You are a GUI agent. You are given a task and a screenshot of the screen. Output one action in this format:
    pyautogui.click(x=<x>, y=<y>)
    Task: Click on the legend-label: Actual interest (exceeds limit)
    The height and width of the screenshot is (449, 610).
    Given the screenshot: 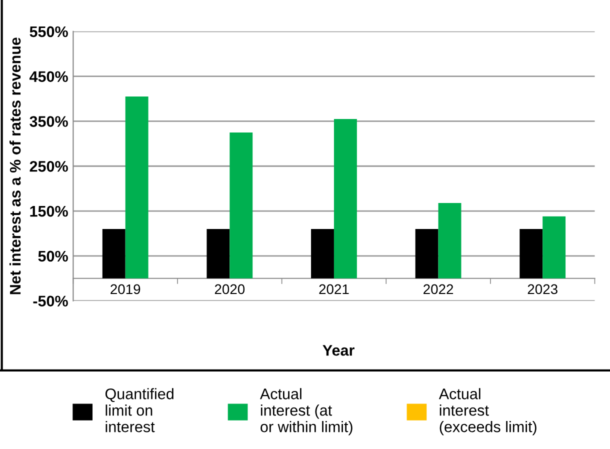 What is the action you would take?
    pyautogui.click(x=487, y=412)
    